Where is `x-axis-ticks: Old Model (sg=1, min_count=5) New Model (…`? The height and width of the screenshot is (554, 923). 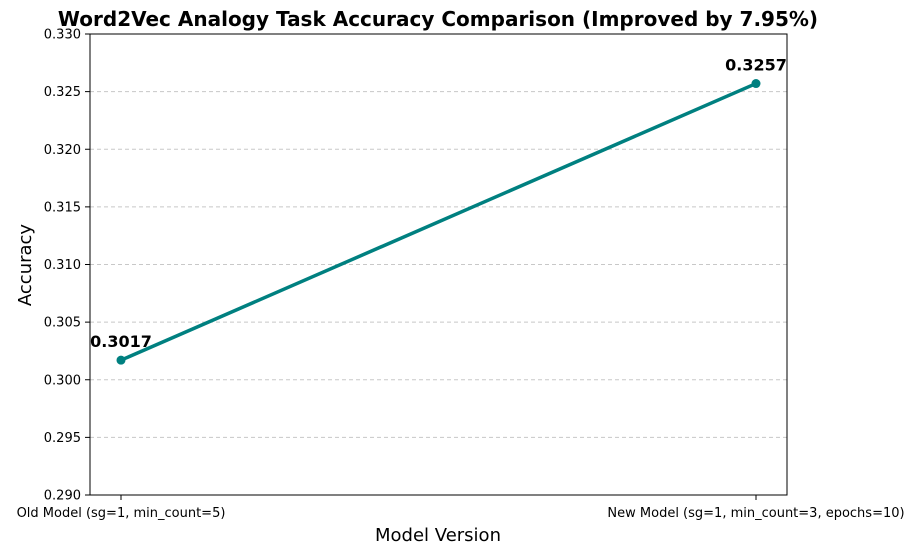 x-axis-ticks: Old Model (sg=1, min_count=5) New Model (… is located at coordinates (461, 508).